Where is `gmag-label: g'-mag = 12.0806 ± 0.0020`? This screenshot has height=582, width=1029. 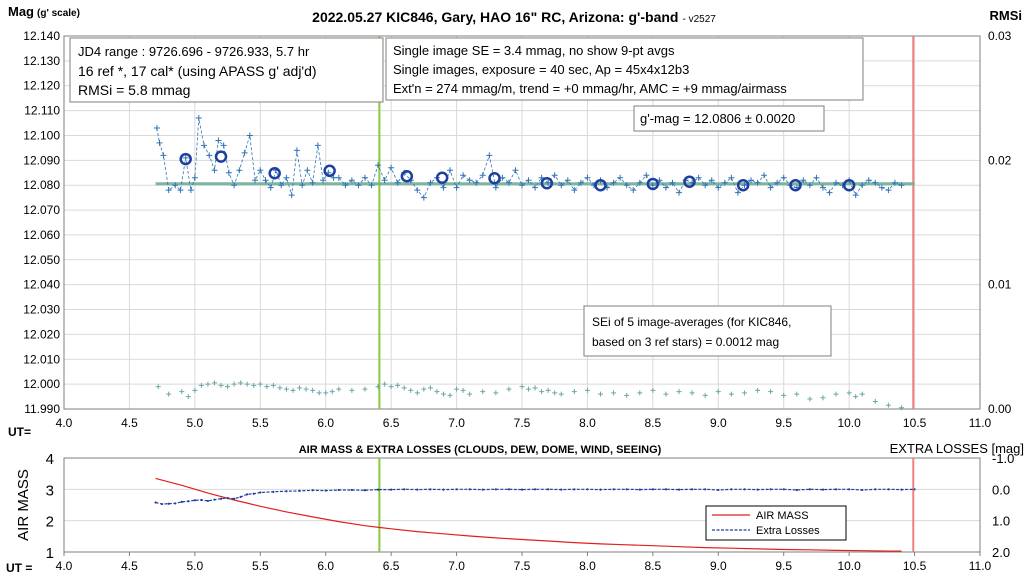
gmag-label: g'-mag = 12.0806 ± 0.0020 is located at coordinates (717, 118).